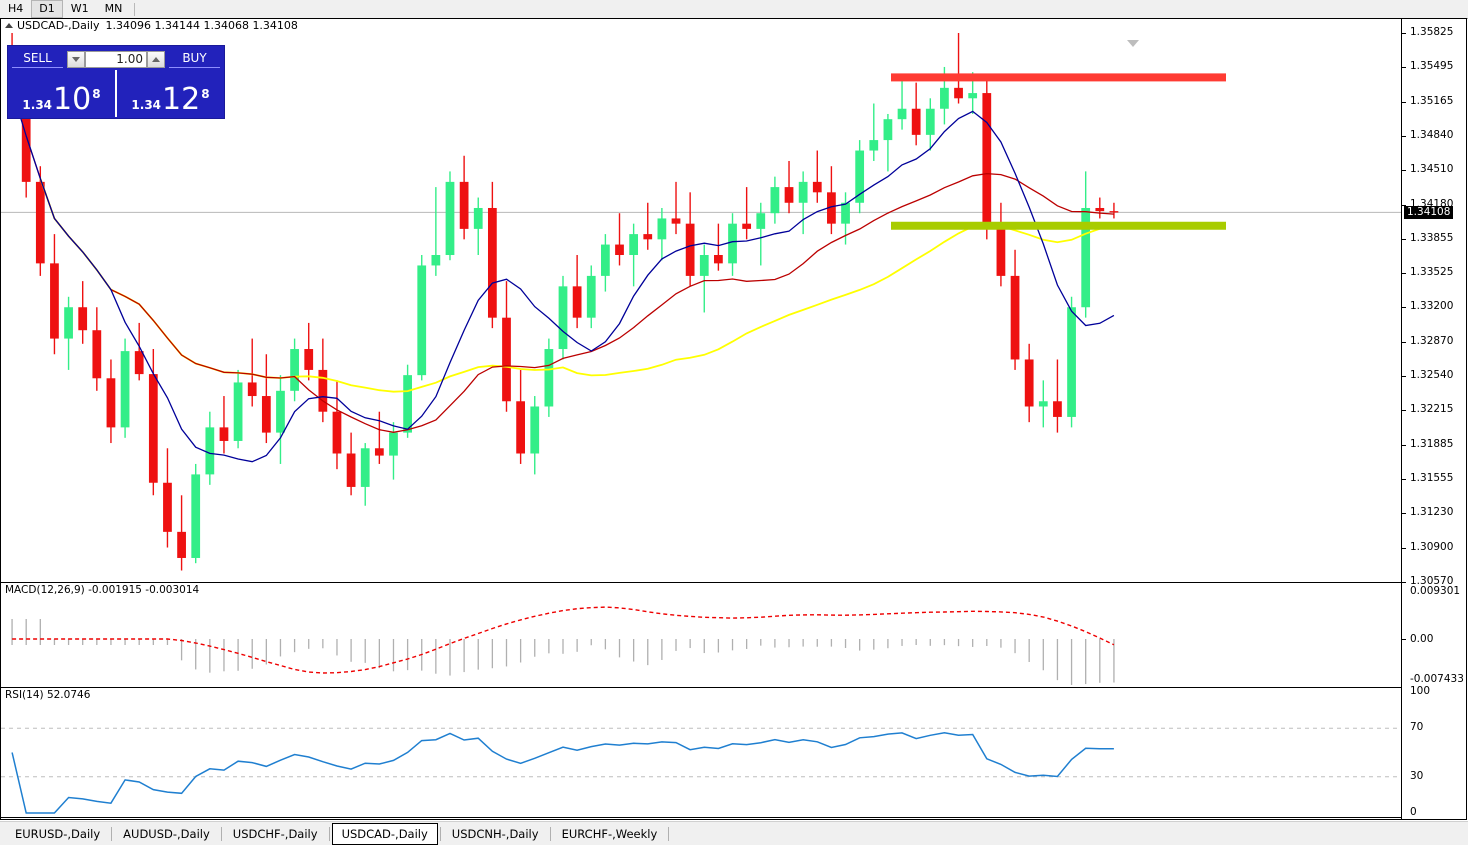 This screenshot has height=845, width=1468. What do you see at coordinates (205, 94) in the screenshot?
I see `buy-price-fraction: 8` at bounding box center [205, 94].